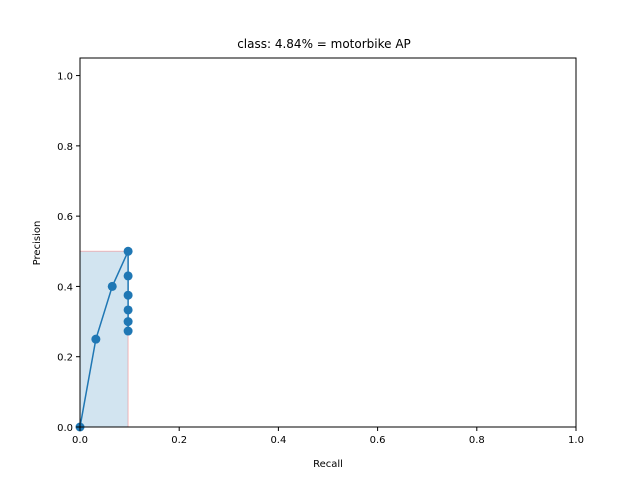  I want to click on x-ticks: 0.0 0.2 0.4 0.6 0.8 1.0, so click(328, 436).